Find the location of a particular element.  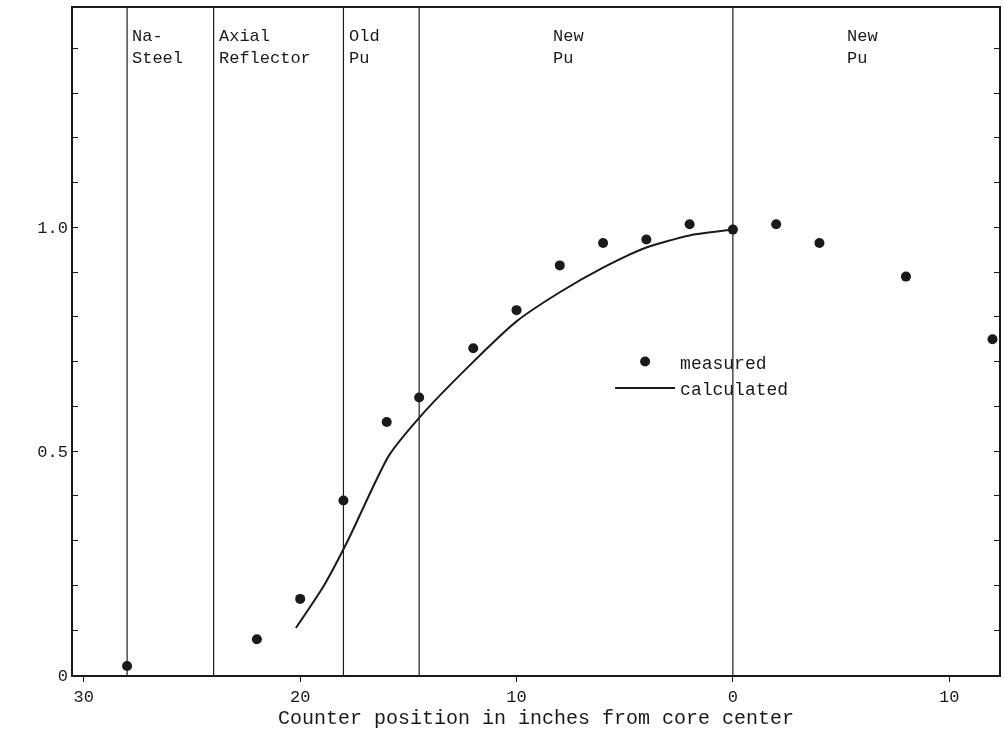

annotation: Old Pu is located at coordinates (364, 48).